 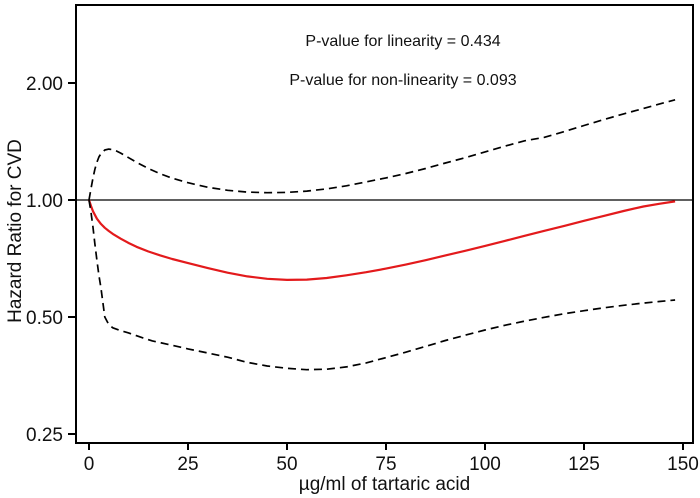 I want to click on x-axis-title: µg/ml of tartaric acid, so click(x=384, y=484).